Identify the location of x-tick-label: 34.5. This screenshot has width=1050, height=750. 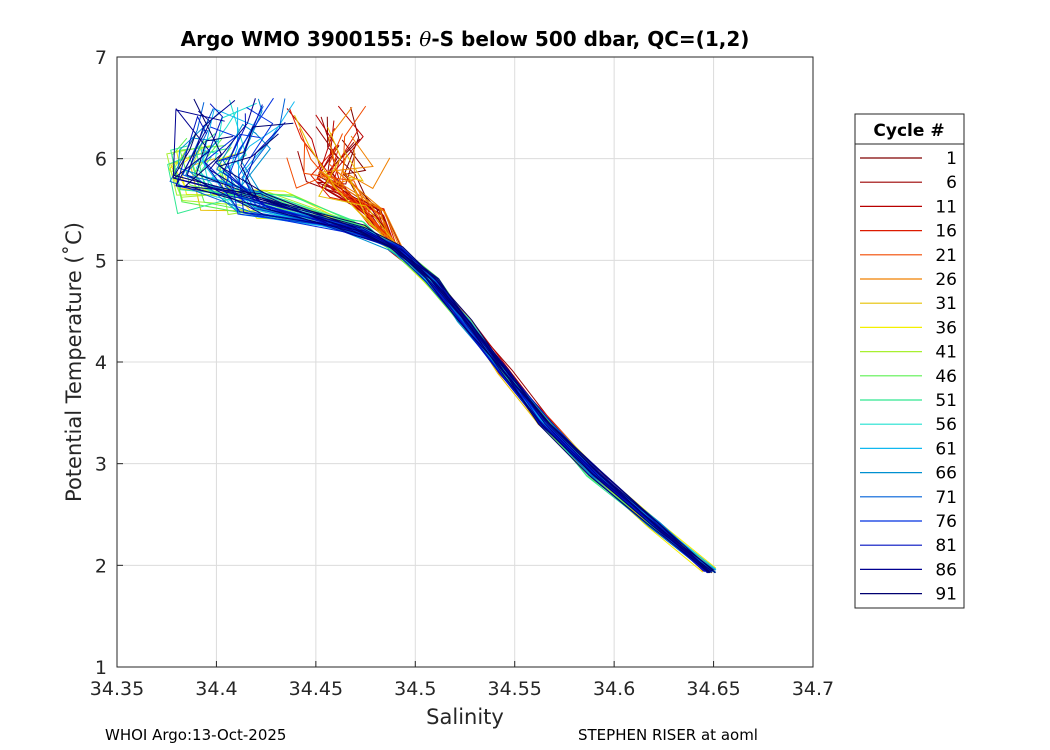
(415, 689).